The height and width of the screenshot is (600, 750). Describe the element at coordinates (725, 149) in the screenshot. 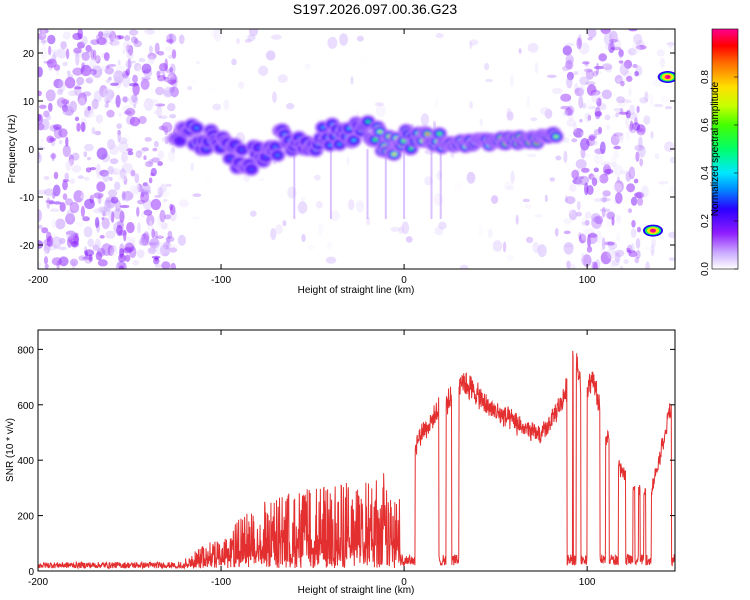

I see `colorbar-gradient` at that location.